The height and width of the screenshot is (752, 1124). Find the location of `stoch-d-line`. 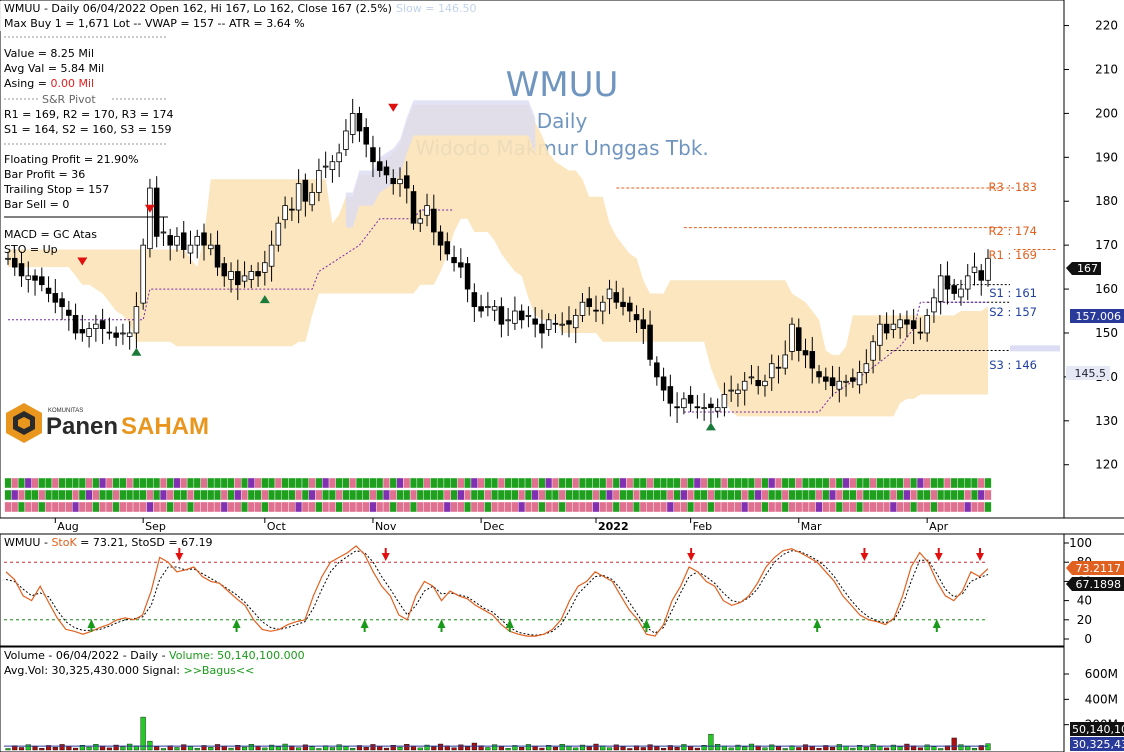

stoch-d-line is located at coordinates (497, 593).